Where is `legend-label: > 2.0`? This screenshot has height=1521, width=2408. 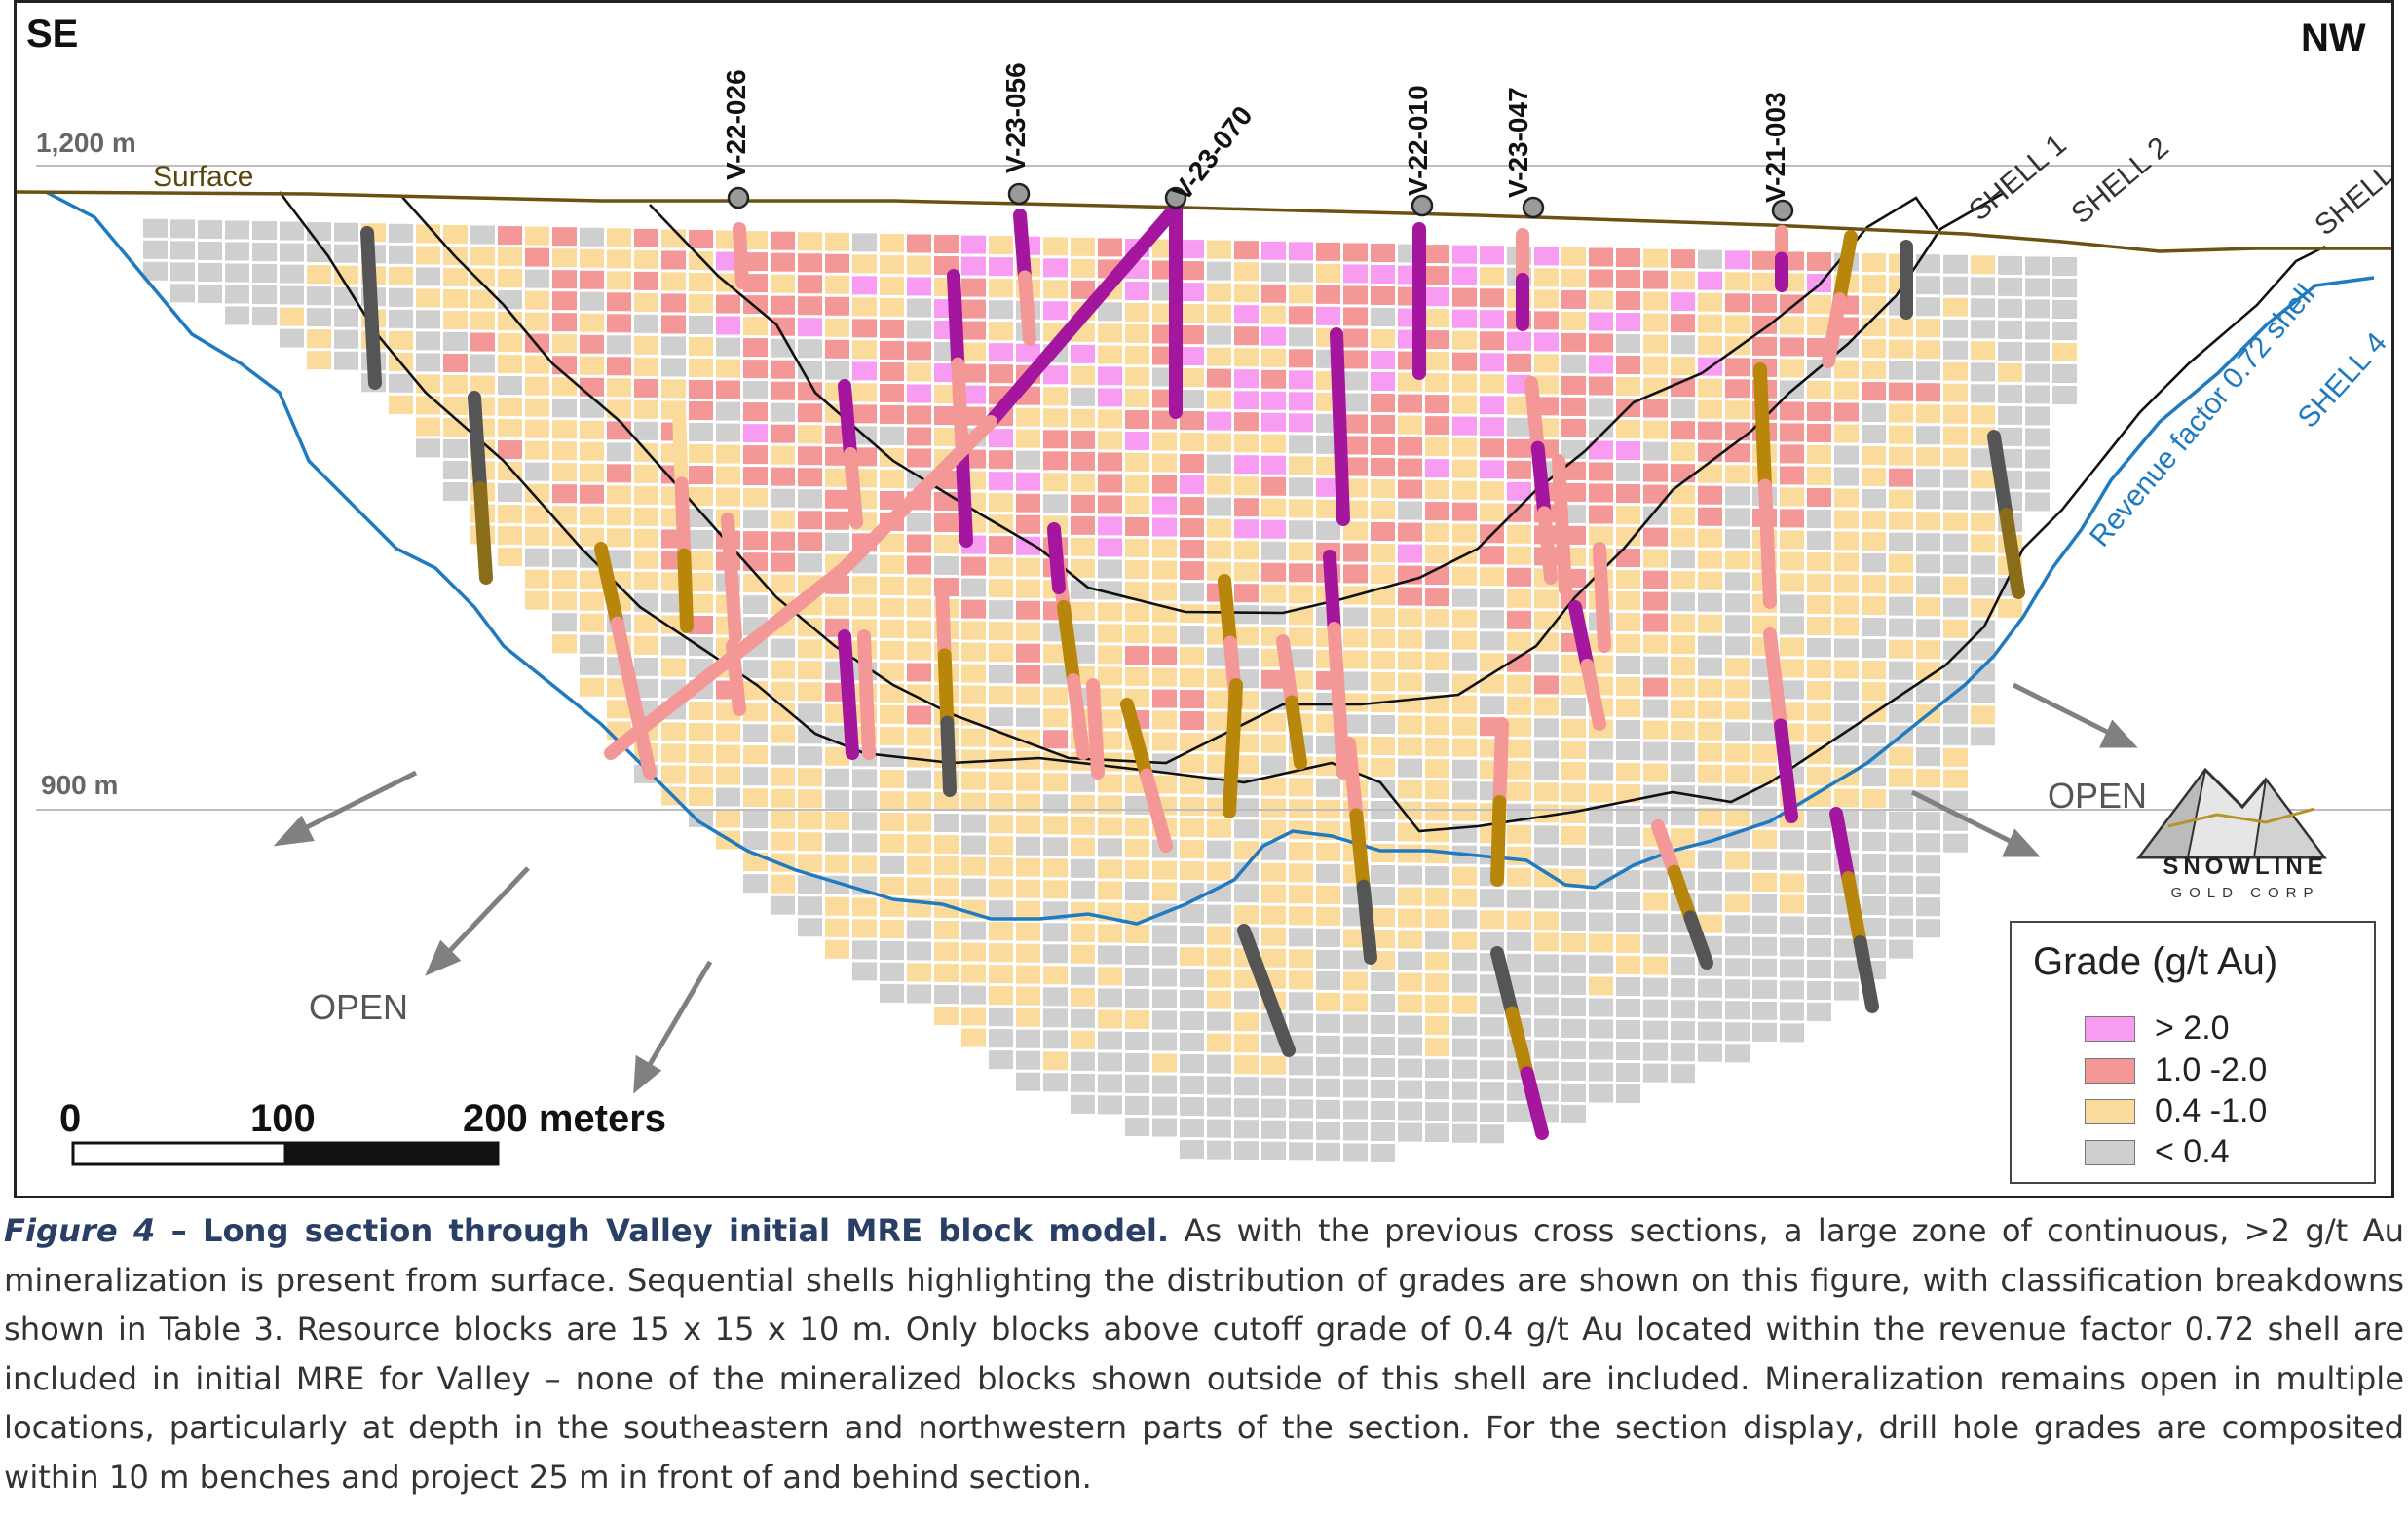 legend-label: > 2.0 is located at coordinates (2192, 1027).